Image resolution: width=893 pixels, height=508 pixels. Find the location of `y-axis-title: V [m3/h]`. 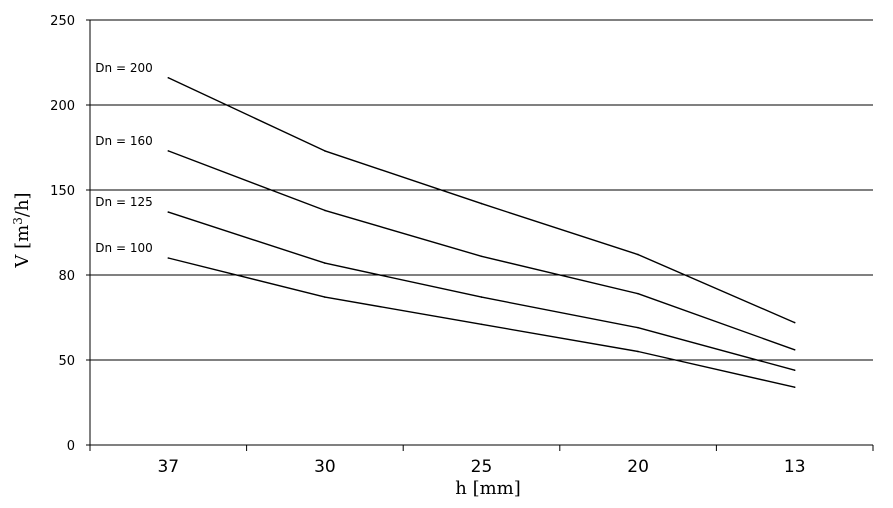

y-axis-title: V [m3/h] is located at coordinates (22, 230).